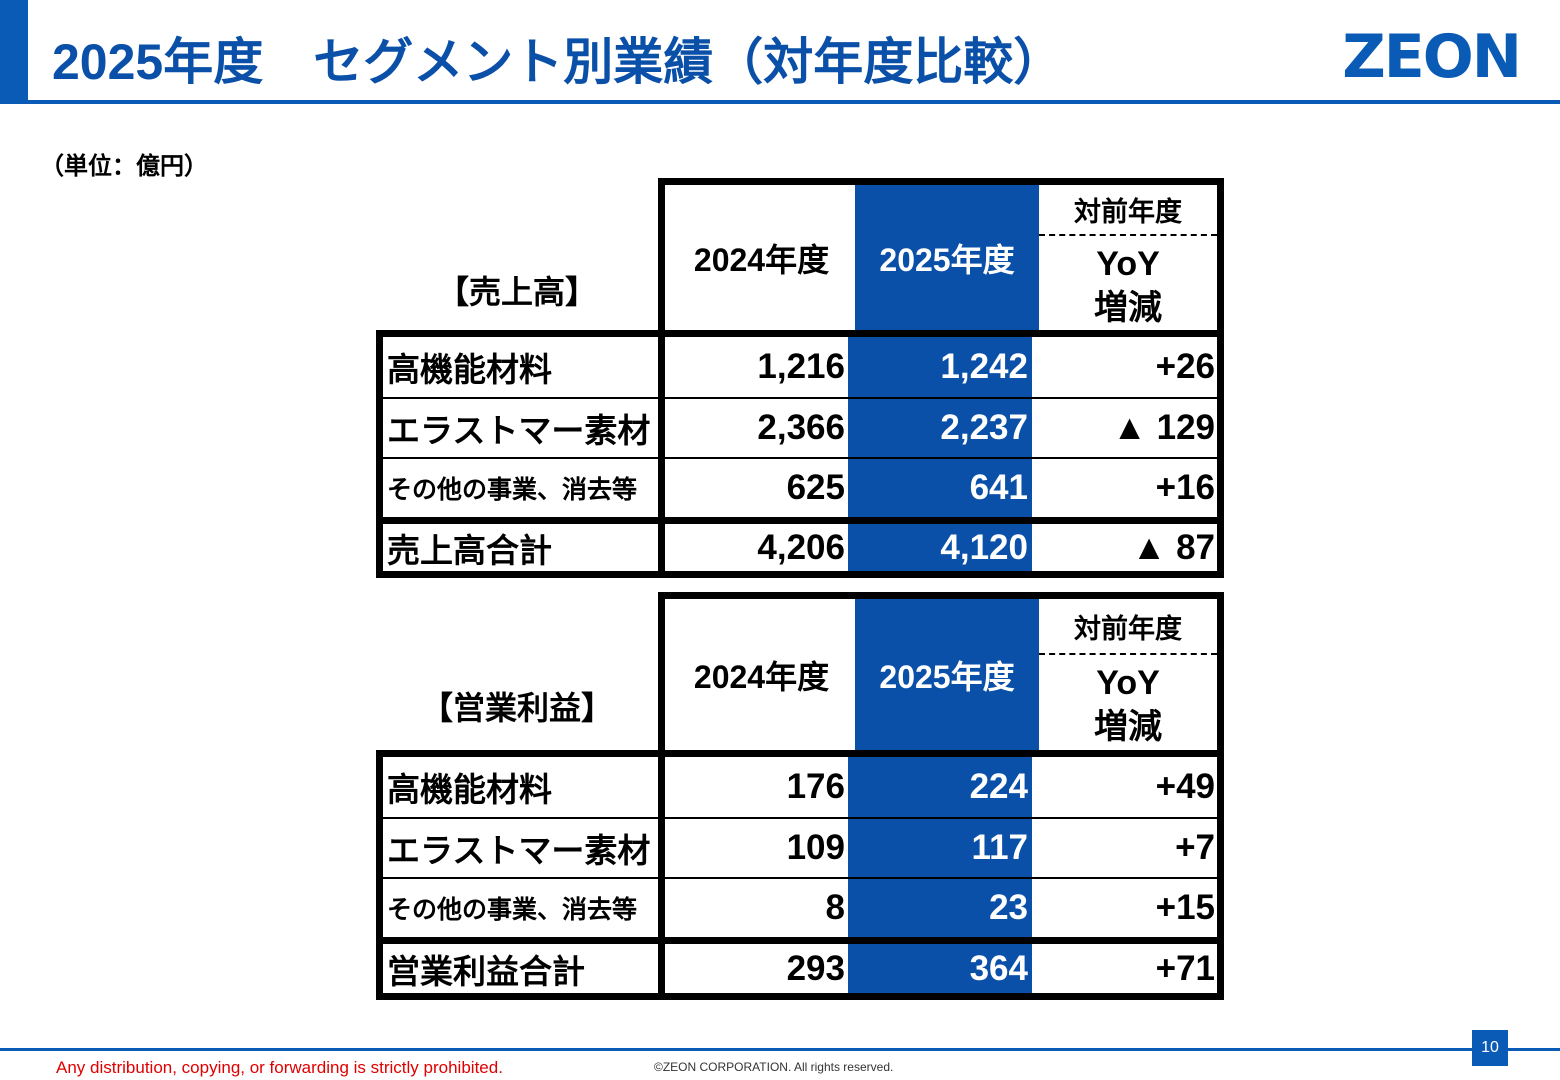  What do you see at coordinates (469, 550) in the screenshot?
I see `row-name: 売上高合計` at bounding box center [469, 550].